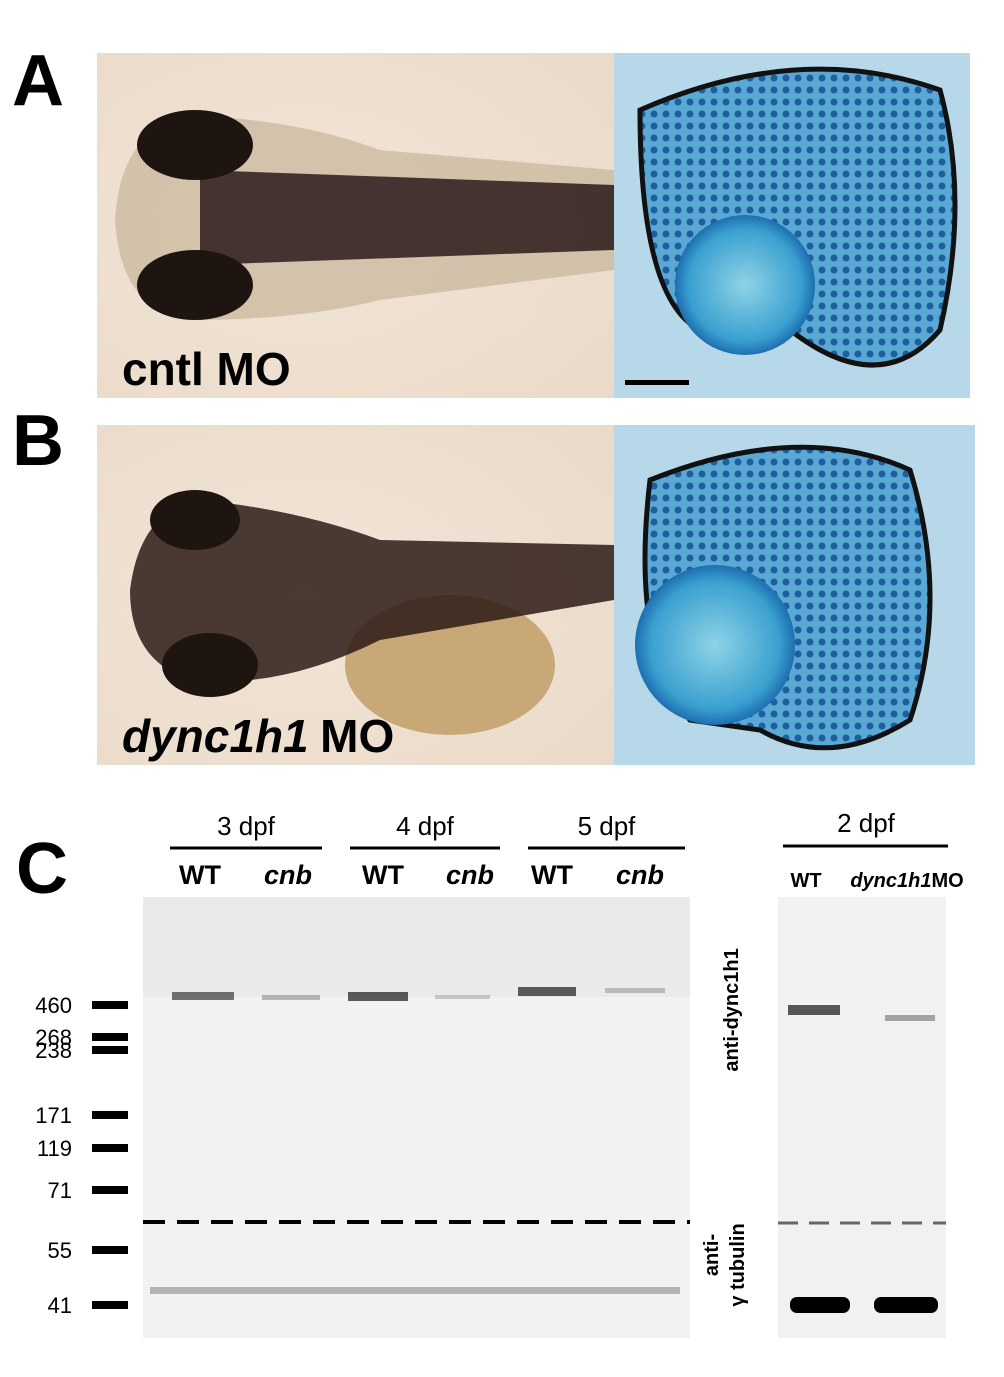  I want to click on western-blot-right, so click(862, 1117).